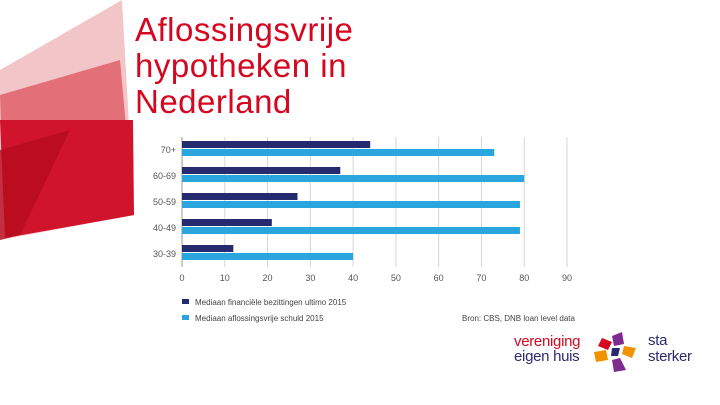  I want to click on x-tick-label: 60, so click(439, 278).